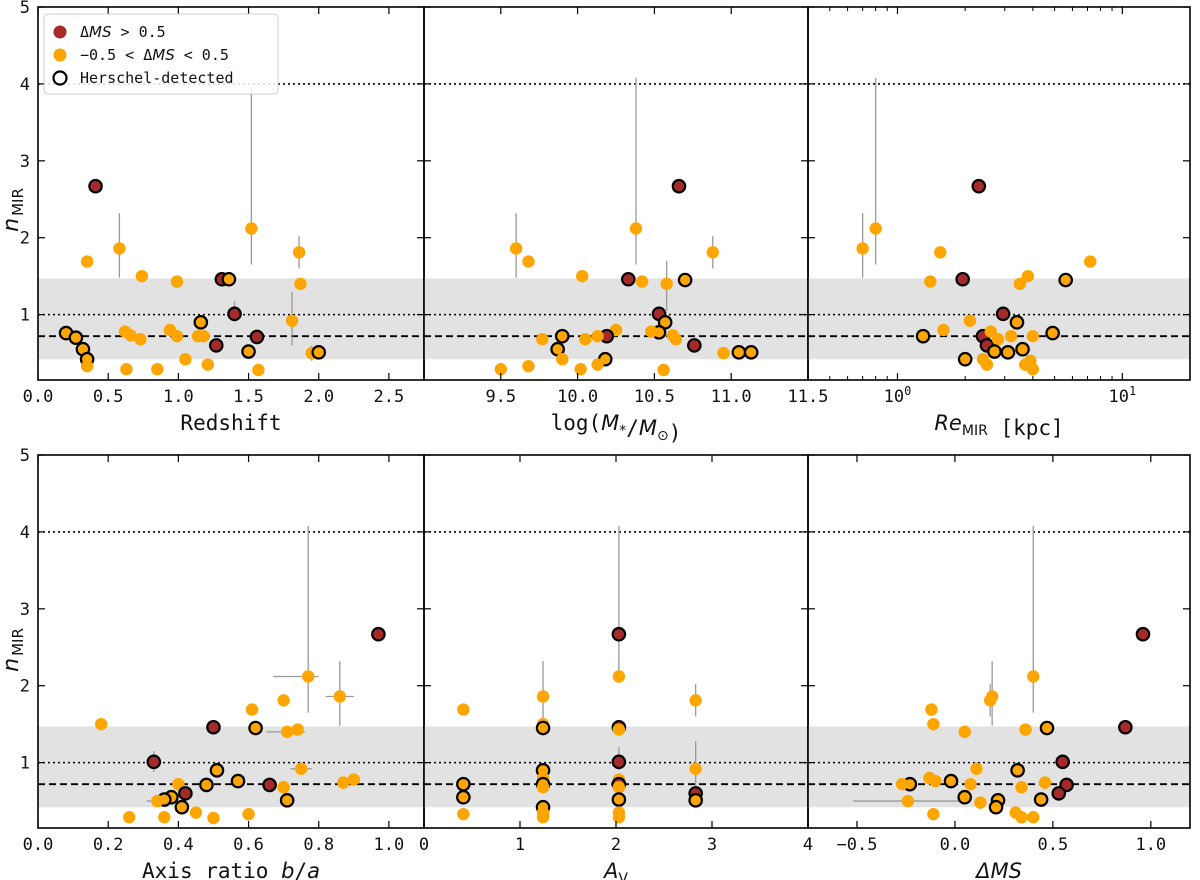  Describe the element at coordinates (998, 869) in the screenshot. I see `x-axis-label: ΔMS` at that location.